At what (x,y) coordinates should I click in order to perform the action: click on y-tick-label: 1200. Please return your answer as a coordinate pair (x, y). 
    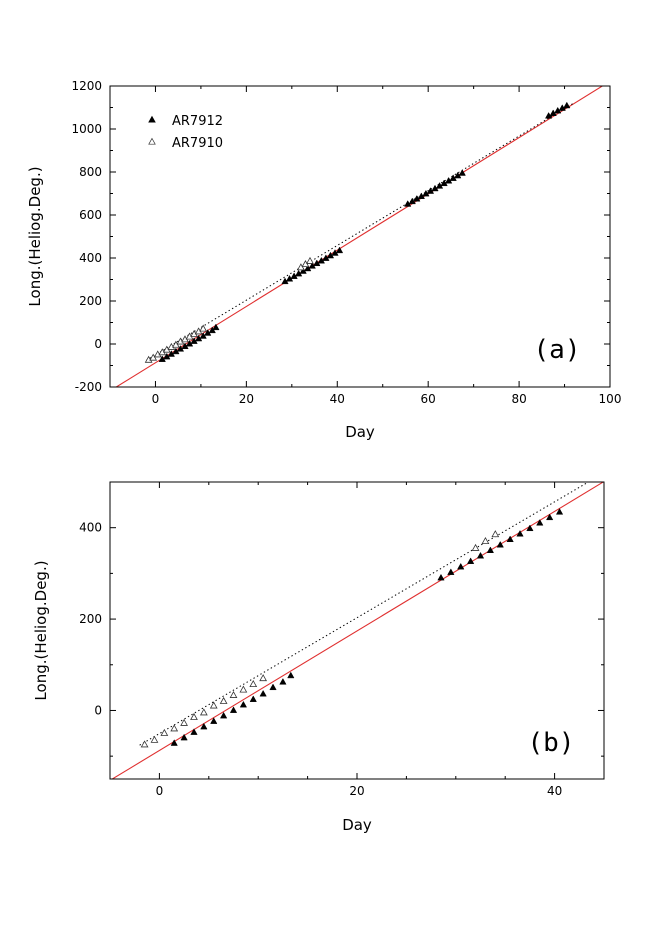
    Looking at the image, I should click on (86, 86).